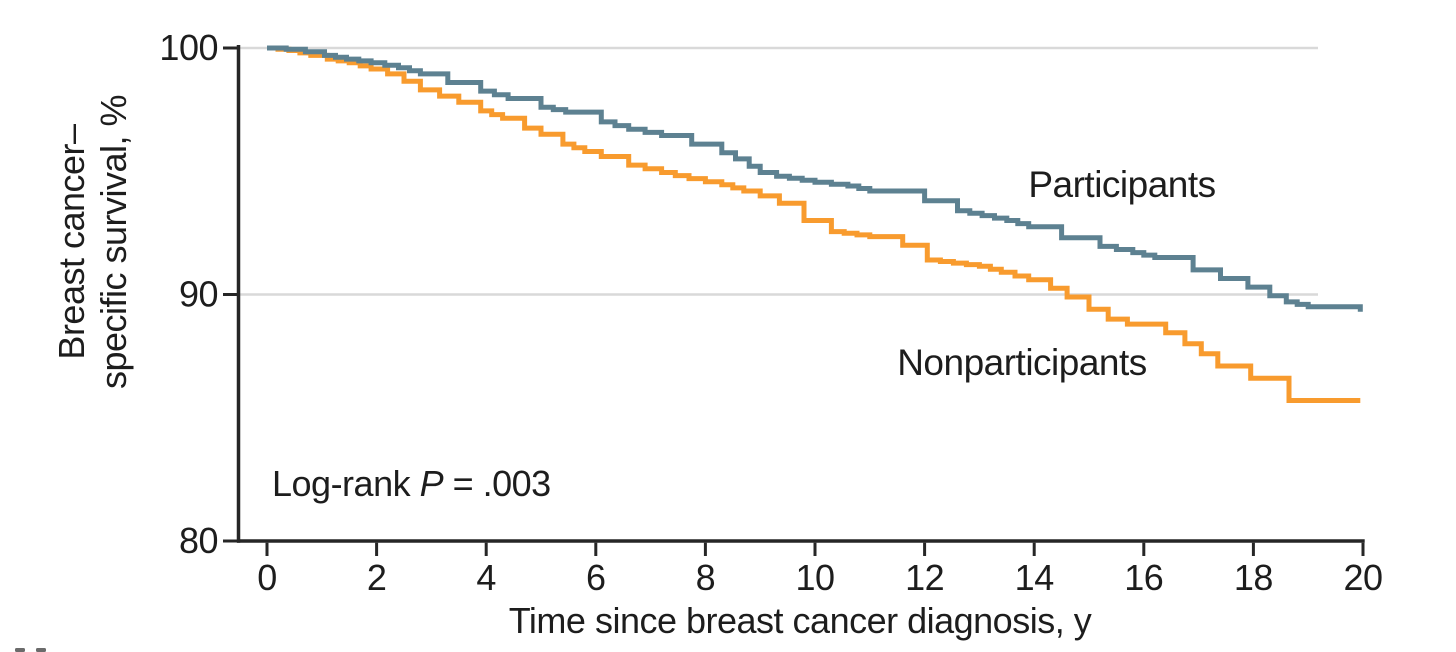  What do you see at coordinates (267, 577) in the screenshot?
I see `x-tick-label: 0` at bounding box center [267, 577].